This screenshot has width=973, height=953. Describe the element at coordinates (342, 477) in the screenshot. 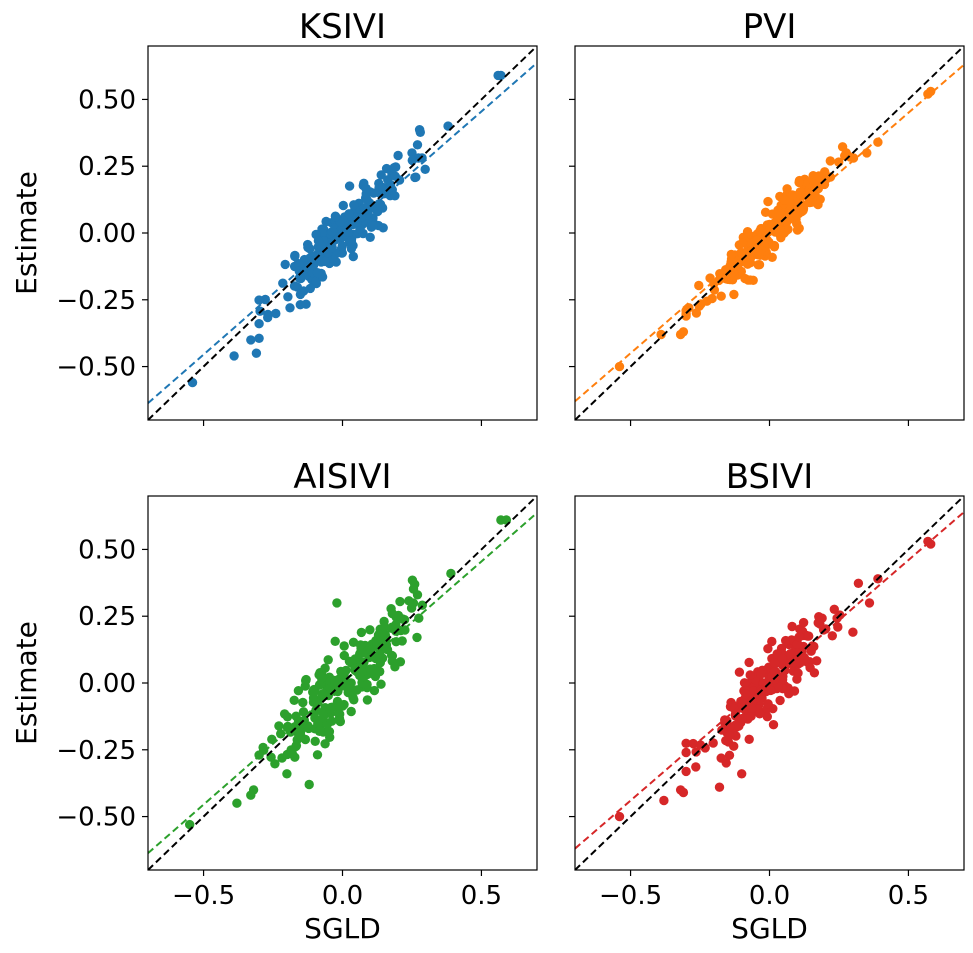

I see `panel-title: AISIVI` at that location.